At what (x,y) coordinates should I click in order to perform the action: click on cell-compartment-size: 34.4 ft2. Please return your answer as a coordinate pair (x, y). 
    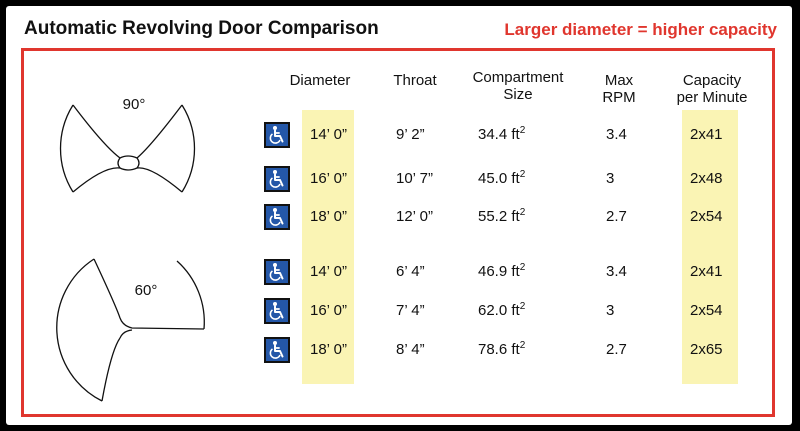
    Looking at the image, I should click on (501, 135).